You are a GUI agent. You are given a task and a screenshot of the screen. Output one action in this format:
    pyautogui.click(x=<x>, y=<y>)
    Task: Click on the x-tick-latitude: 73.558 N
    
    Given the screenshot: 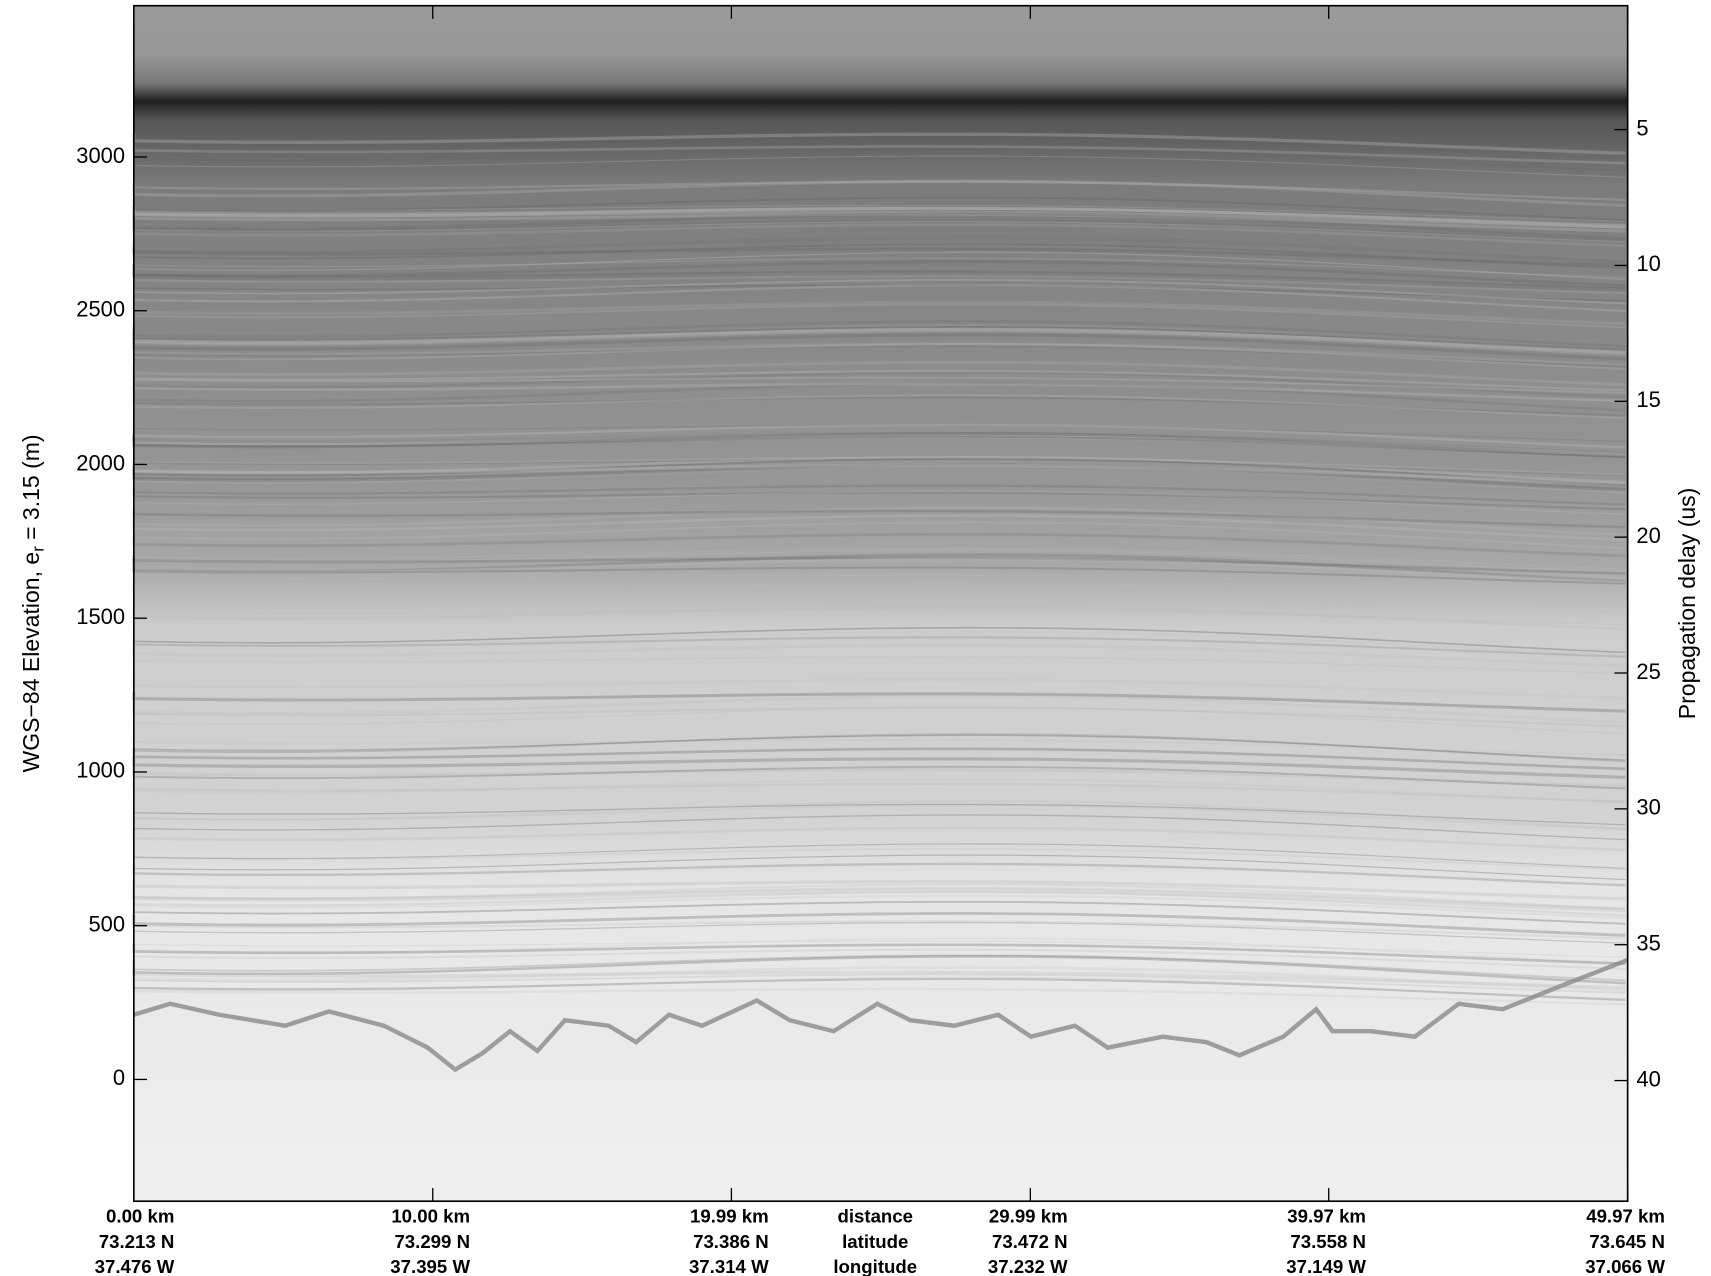 What is the action you would take?
    pyautogui.click(x=1328, y=1241)
    